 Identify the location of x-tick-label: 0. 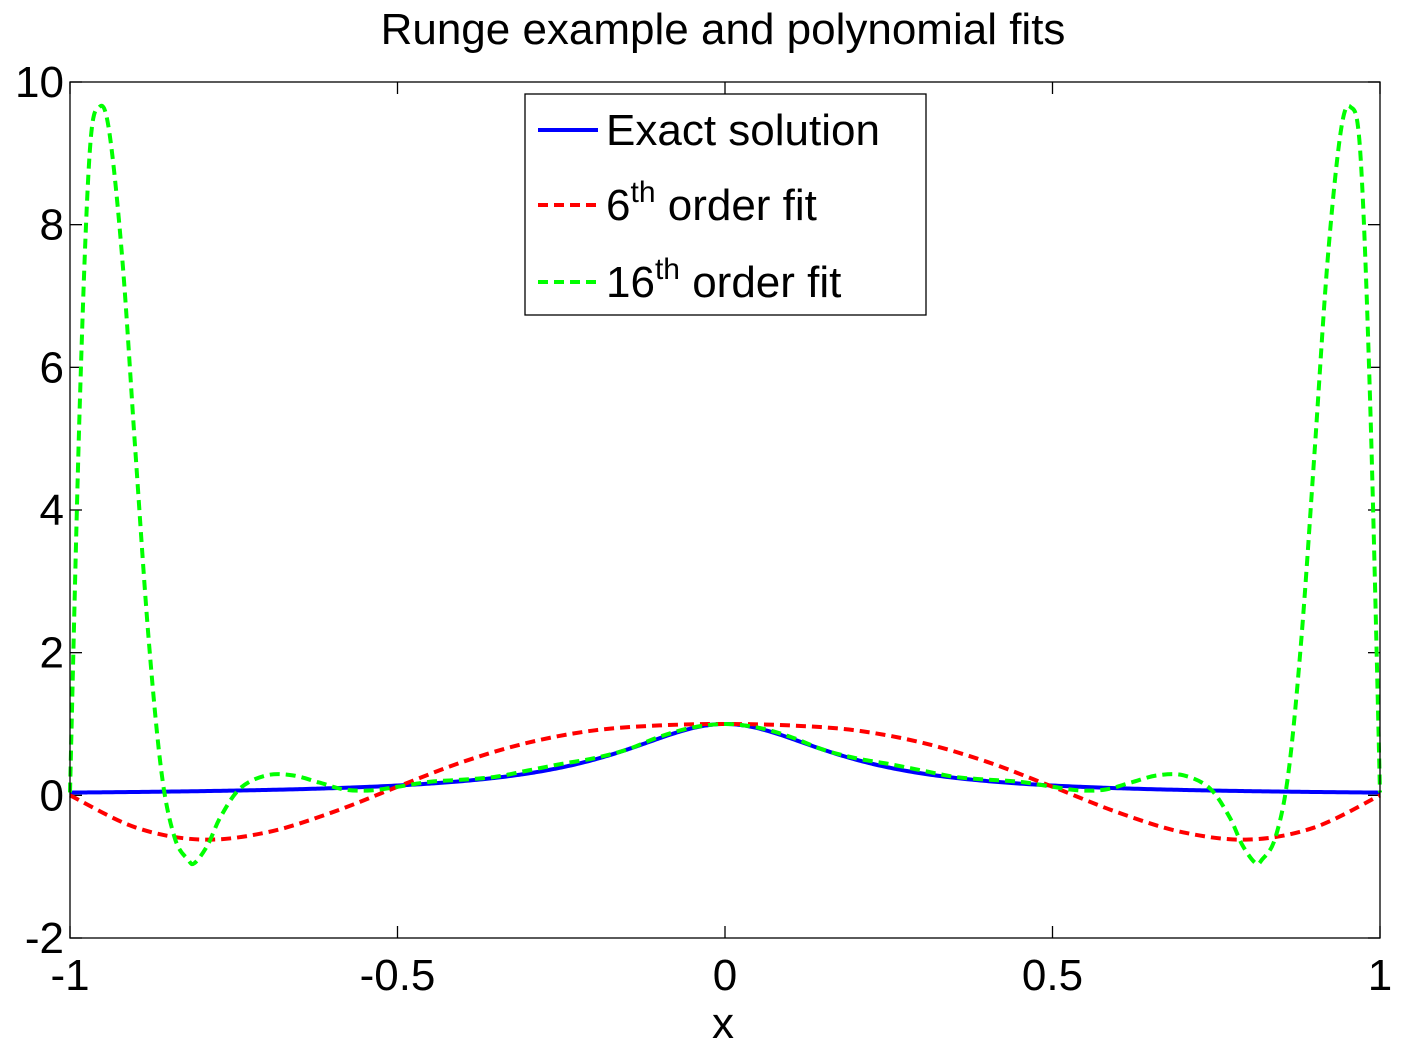
(725, 975).